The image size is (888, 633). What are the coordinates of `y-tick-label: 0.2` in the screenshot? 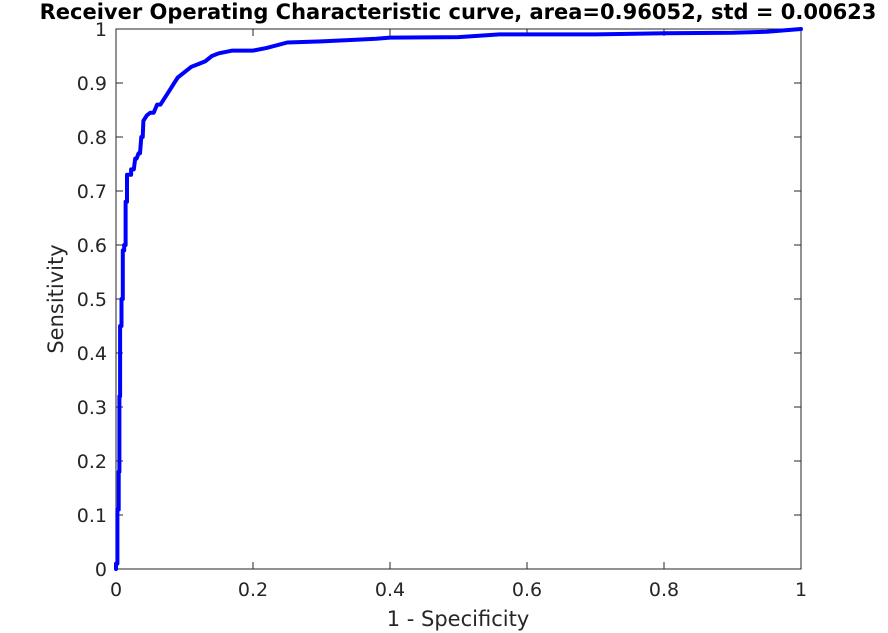 It's located at (92, 462).